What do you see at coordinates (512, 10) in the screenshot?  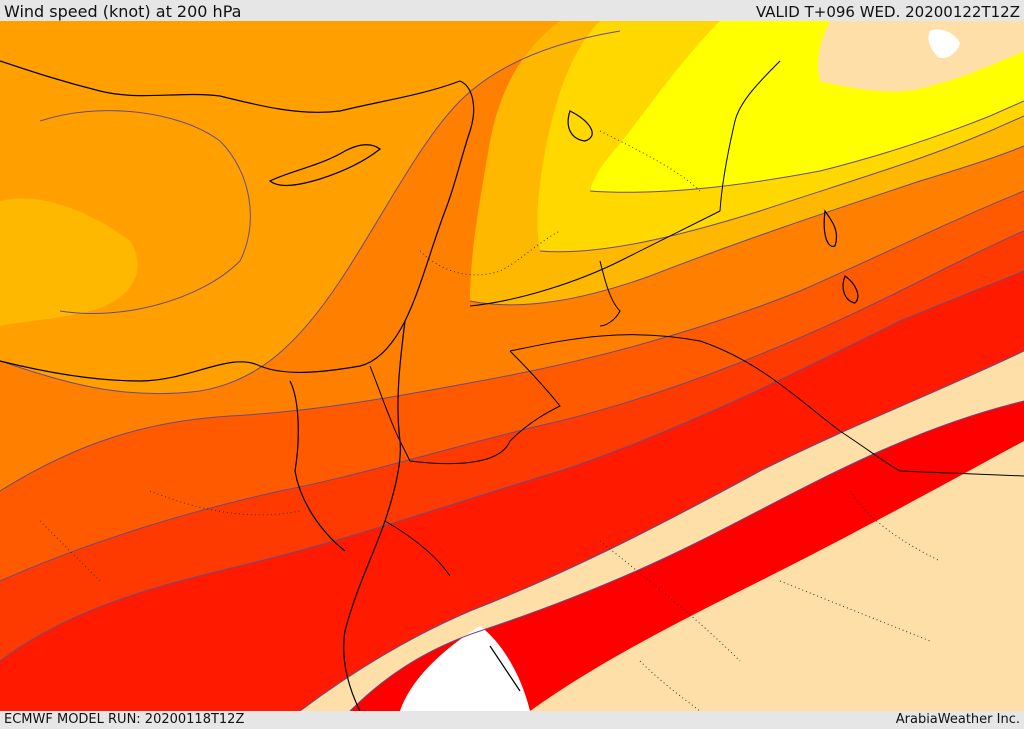 I see `header-bar` at bounding box center [512, 10].